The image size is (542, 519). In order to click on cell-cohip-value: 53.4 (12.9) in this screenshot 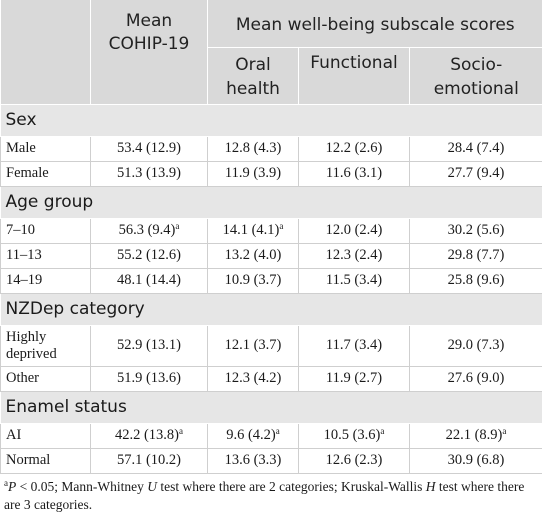, I will do `click(149, 148)`.